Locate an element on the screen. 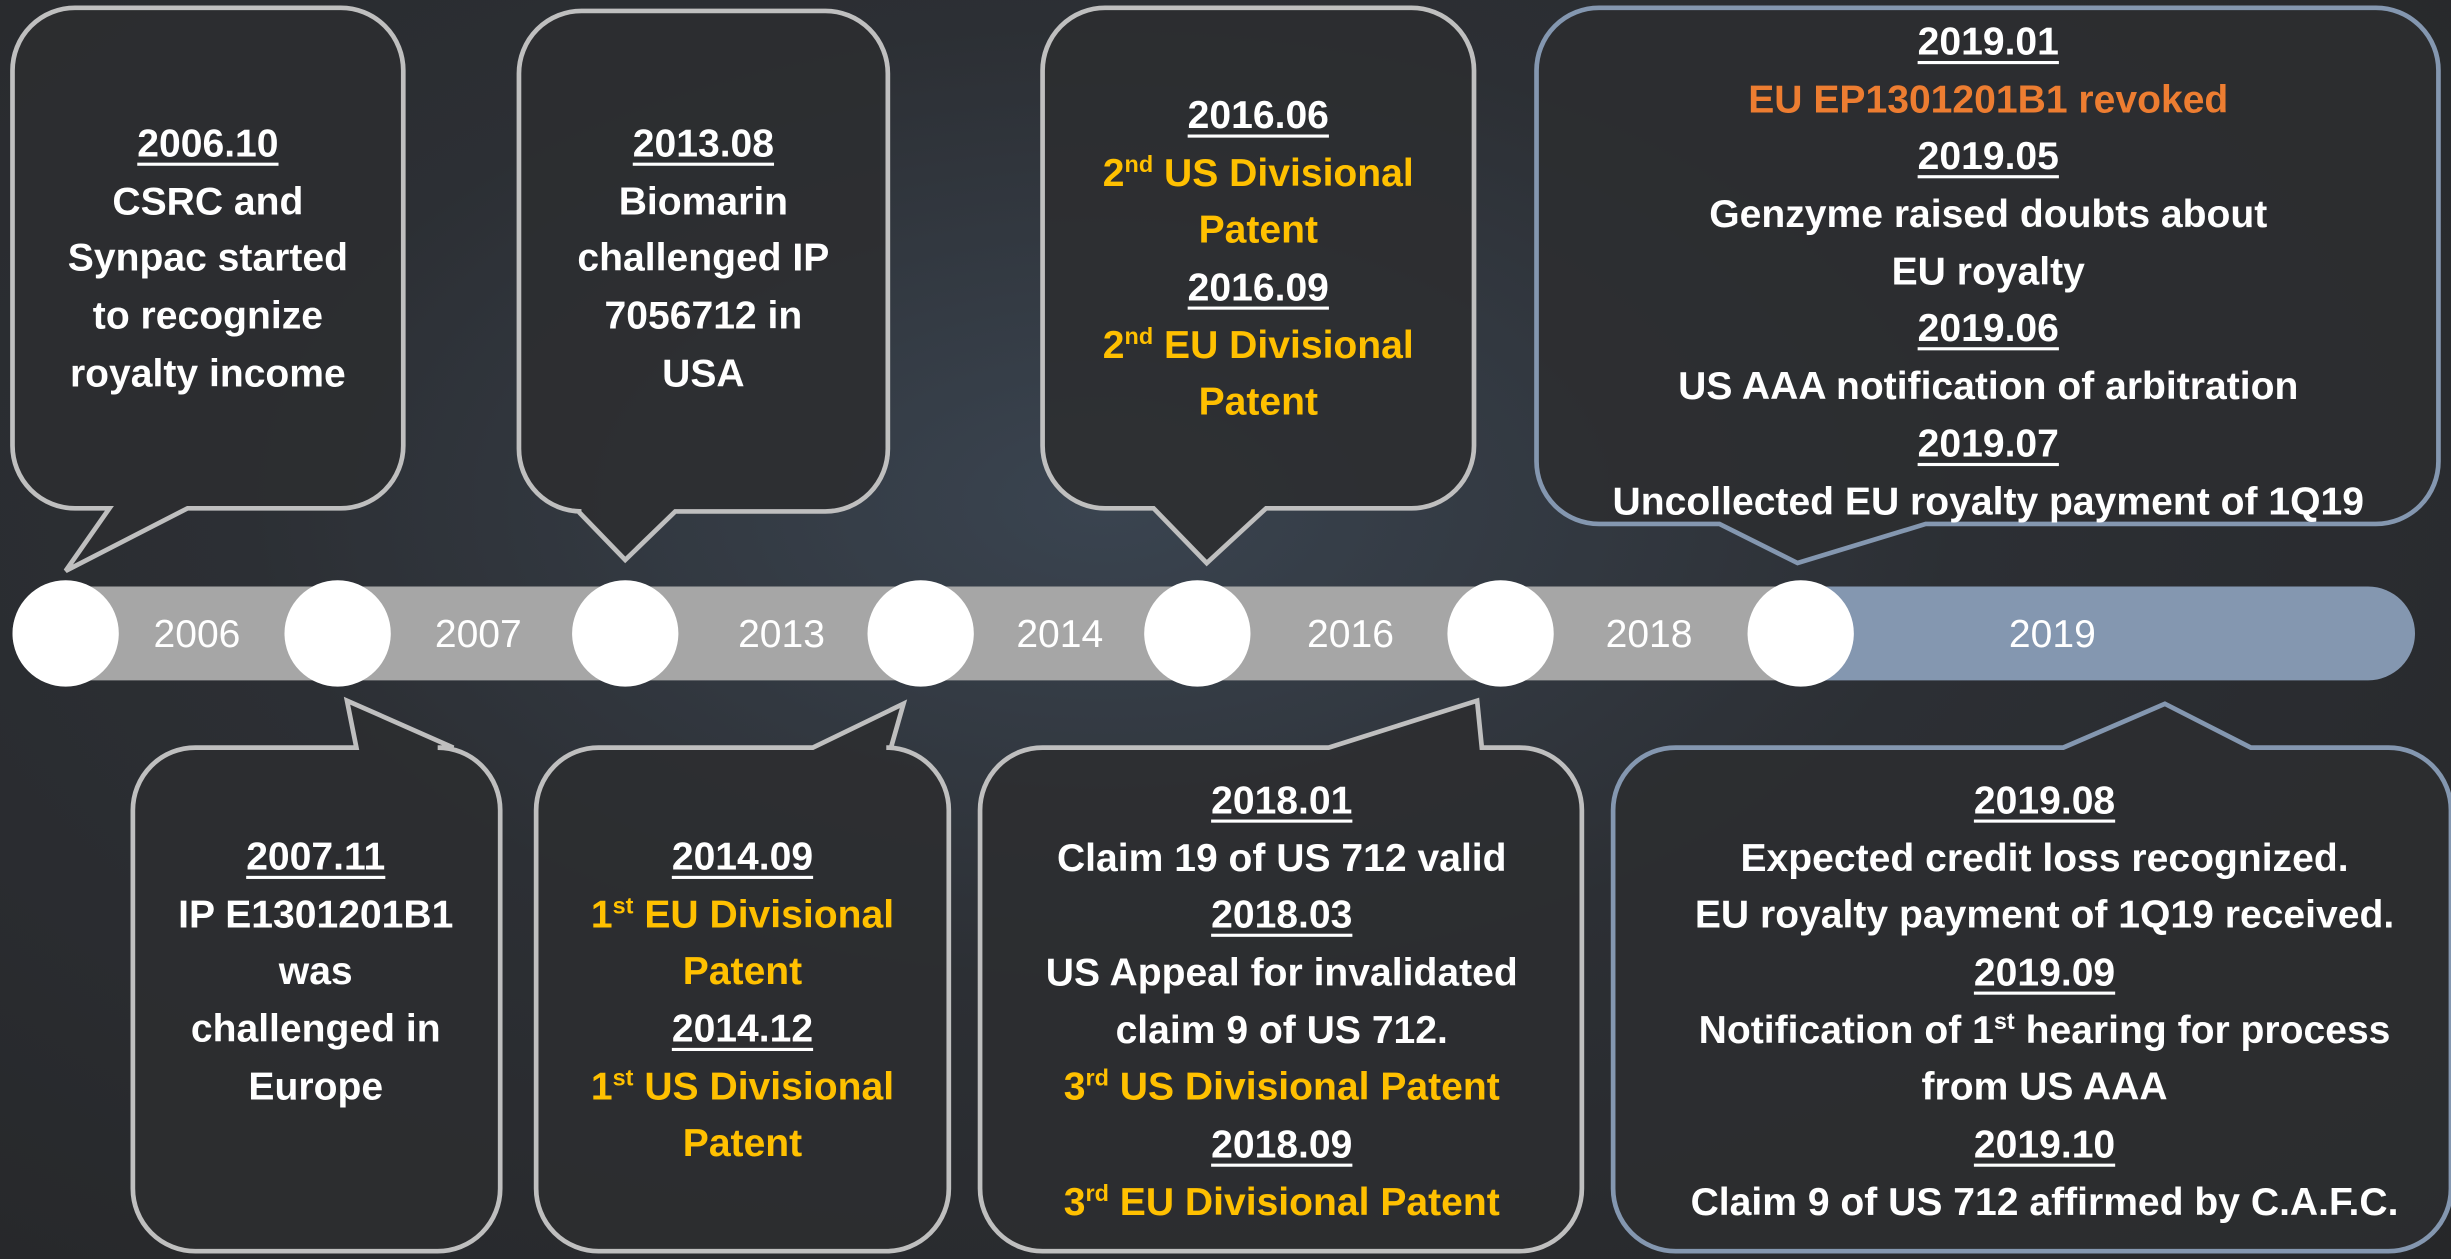 This screenshot has width=2451, height=1259. year-label: 2007 is located at coordinates (478, 634).